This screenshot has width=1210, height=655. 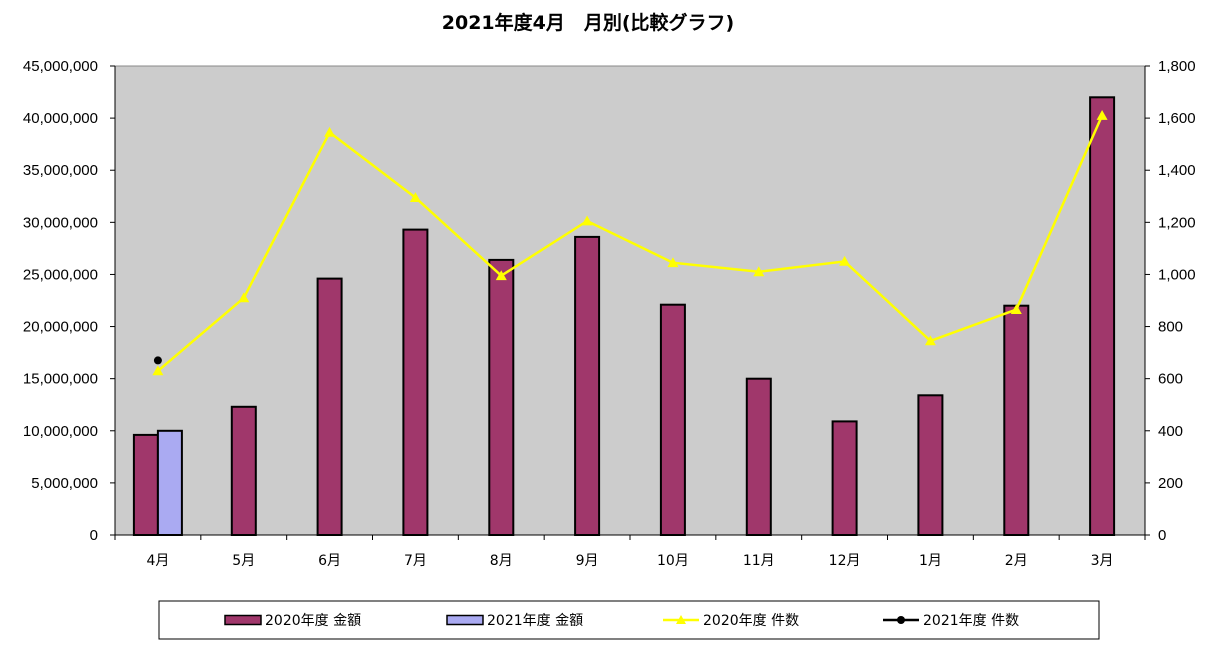 What do you see at coordinates (243, 561) in the screenshot?
I see `x-tick-label-2: 5月` at bounding box center [243, 561].